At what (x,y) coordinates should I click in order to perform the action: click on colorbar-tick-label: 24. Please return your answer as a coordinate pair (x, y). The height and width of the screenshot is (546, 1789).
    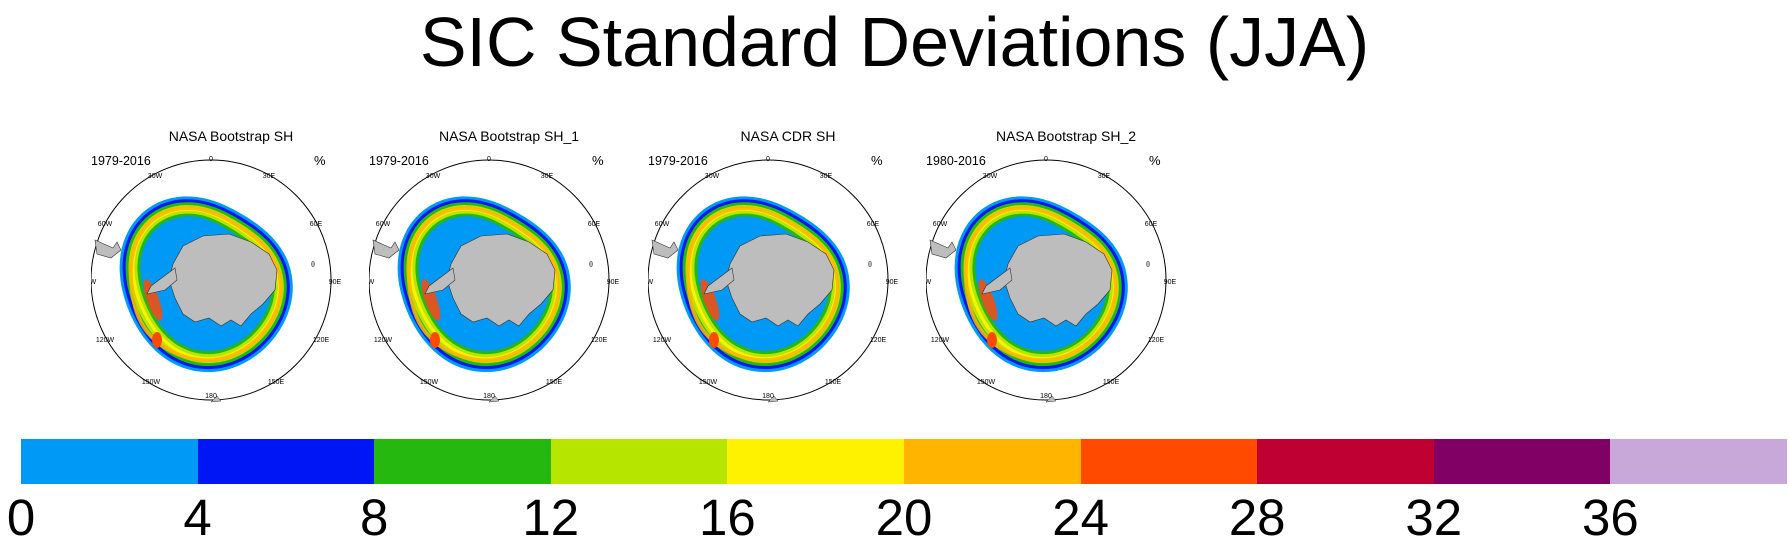
    Looking at the image, I should click on (1080, 517).